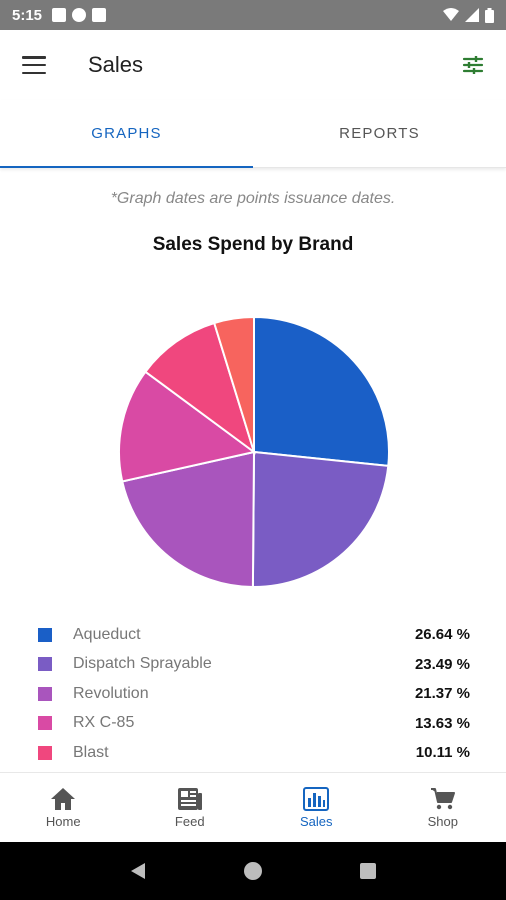  Describe the element at coordinates (473, 65) in the screenshot. I see `filter-settings-icon` at that location.